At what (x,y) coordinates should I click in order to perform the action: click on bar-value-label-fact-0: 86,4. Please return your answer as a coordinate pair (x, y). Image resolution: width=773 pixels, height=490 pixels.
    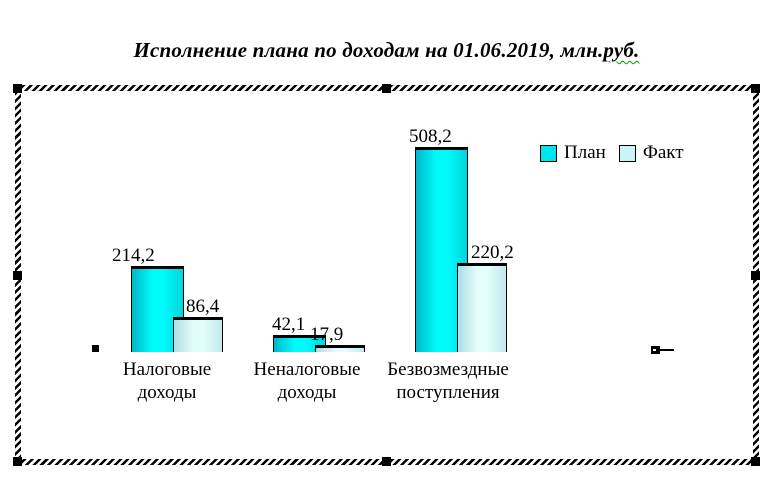
    Looking at the image, I should click on (203, 306).